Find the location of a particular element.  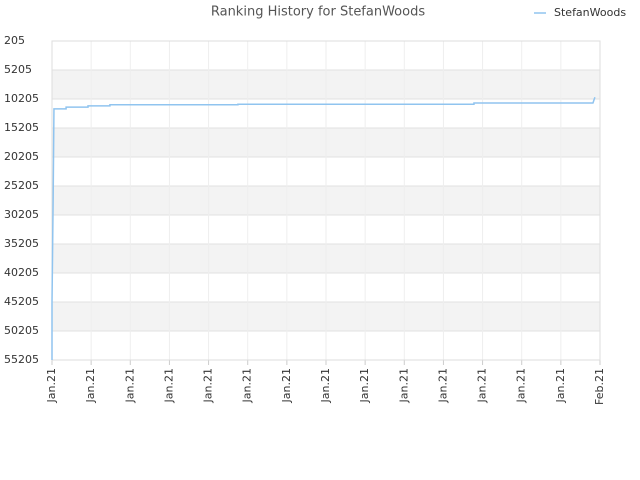

y-tick-label: 55205 is located at coordinates (21, 359).